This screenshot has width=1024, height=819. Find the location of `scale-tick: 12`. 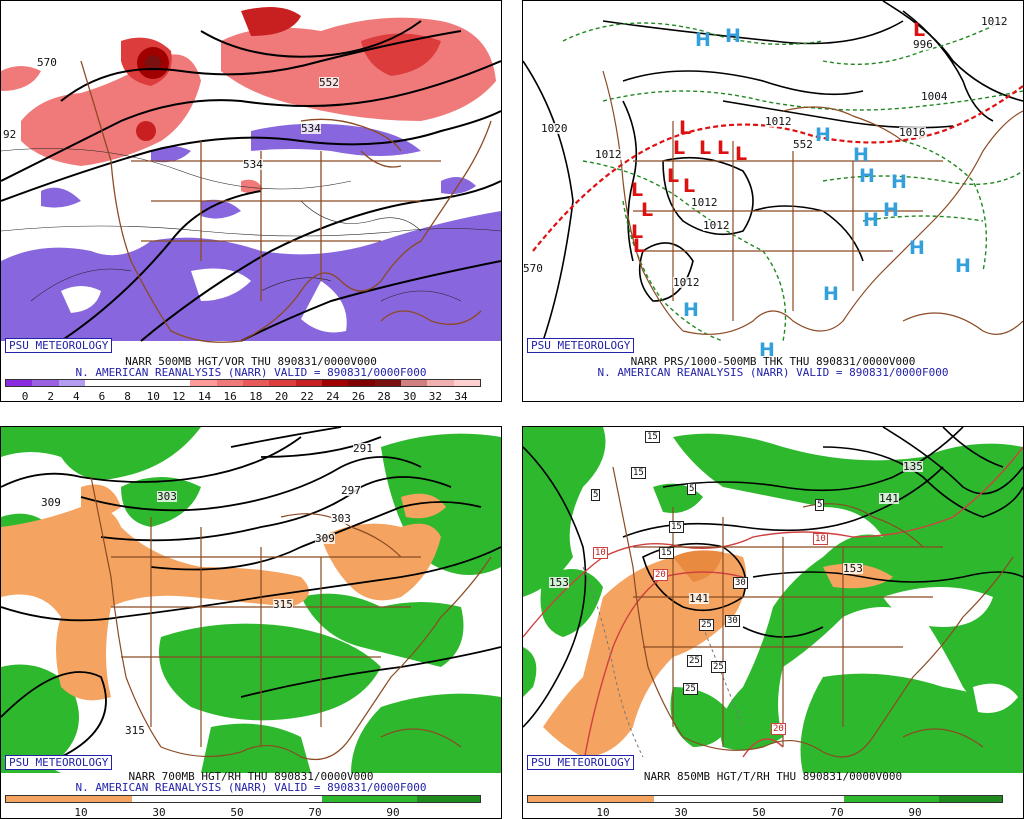

scale-tick: 12 is located at coordinates (179, 396).